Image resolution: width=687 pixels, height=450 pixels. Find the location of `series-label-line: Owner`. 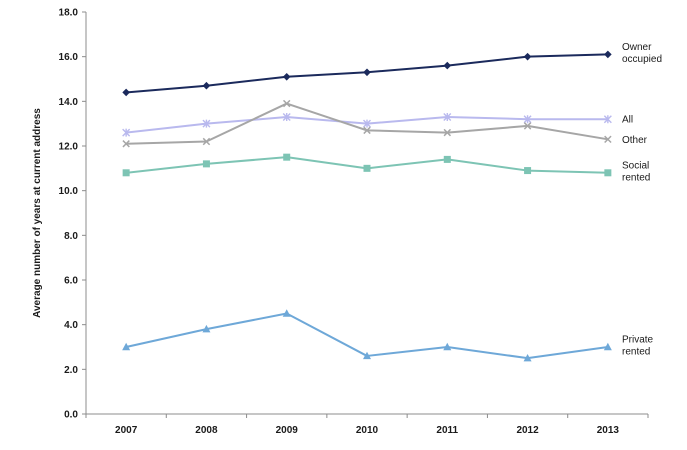

series-label-line: Owner is located at coordinates (637, 47).